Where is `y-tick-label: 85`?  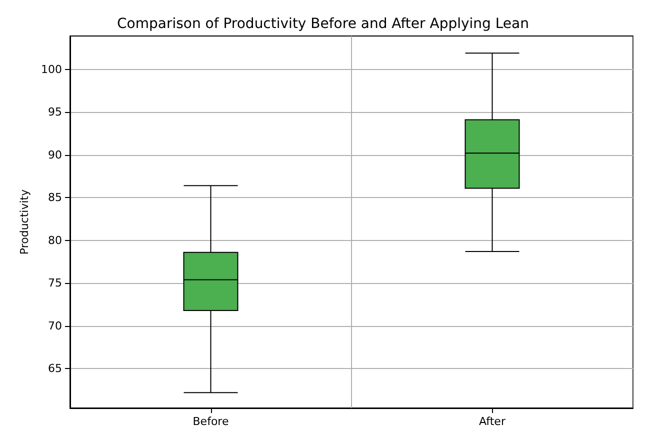
y-tick-label: 85 is located at coordinates (55, 197).